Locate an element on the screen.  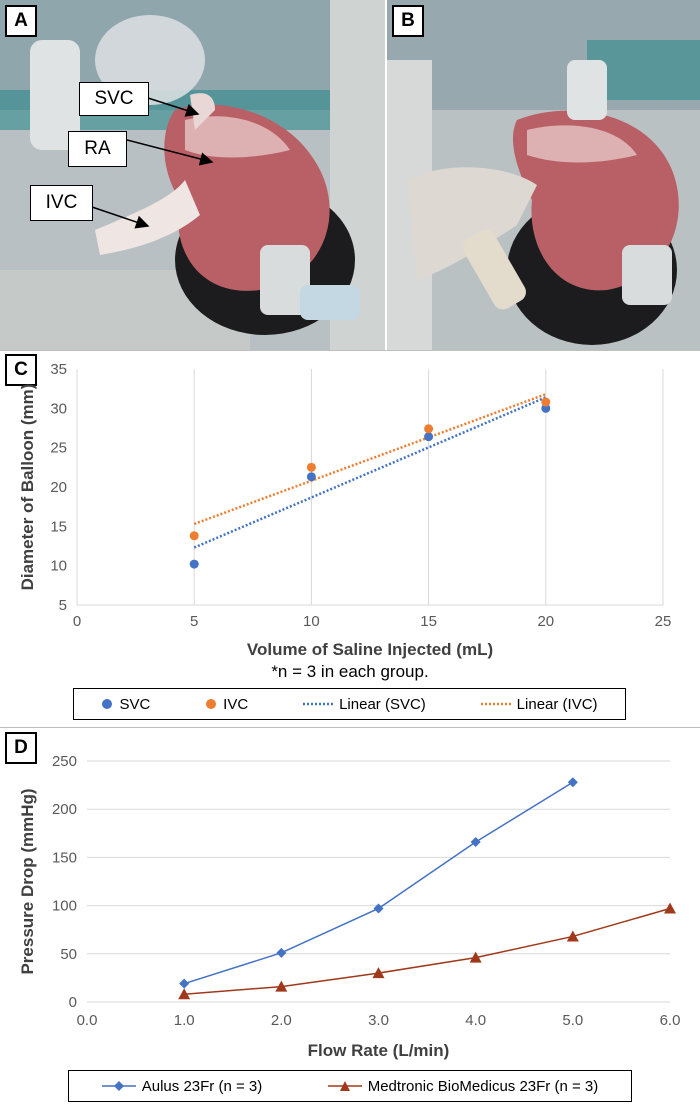
panel-label-b: B is located at coordinates (408, 21).